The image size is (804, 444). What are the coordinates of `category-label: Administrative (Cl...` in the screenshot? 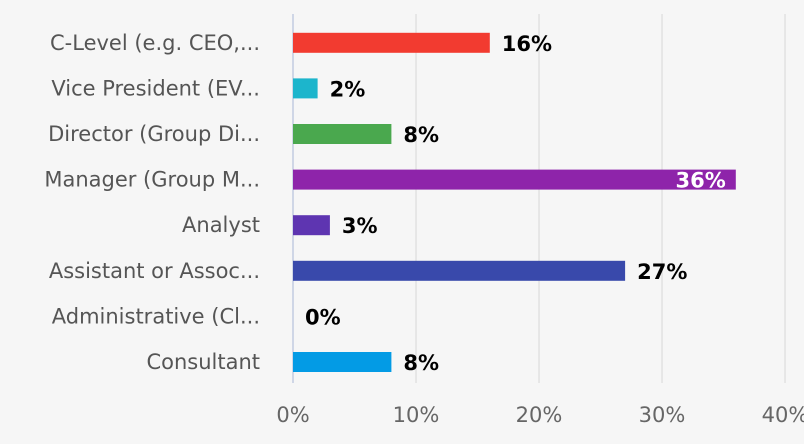 It's located at (156, 316).